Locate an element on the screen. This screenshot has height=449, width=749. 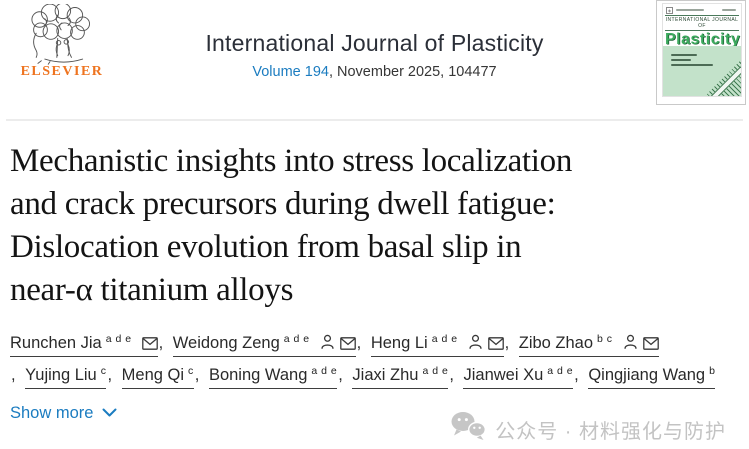
journal-cover-thumbnail: ◈ INTERNATIONAL JOURNAL OF Plasticity is located at coordinates (701, 52).